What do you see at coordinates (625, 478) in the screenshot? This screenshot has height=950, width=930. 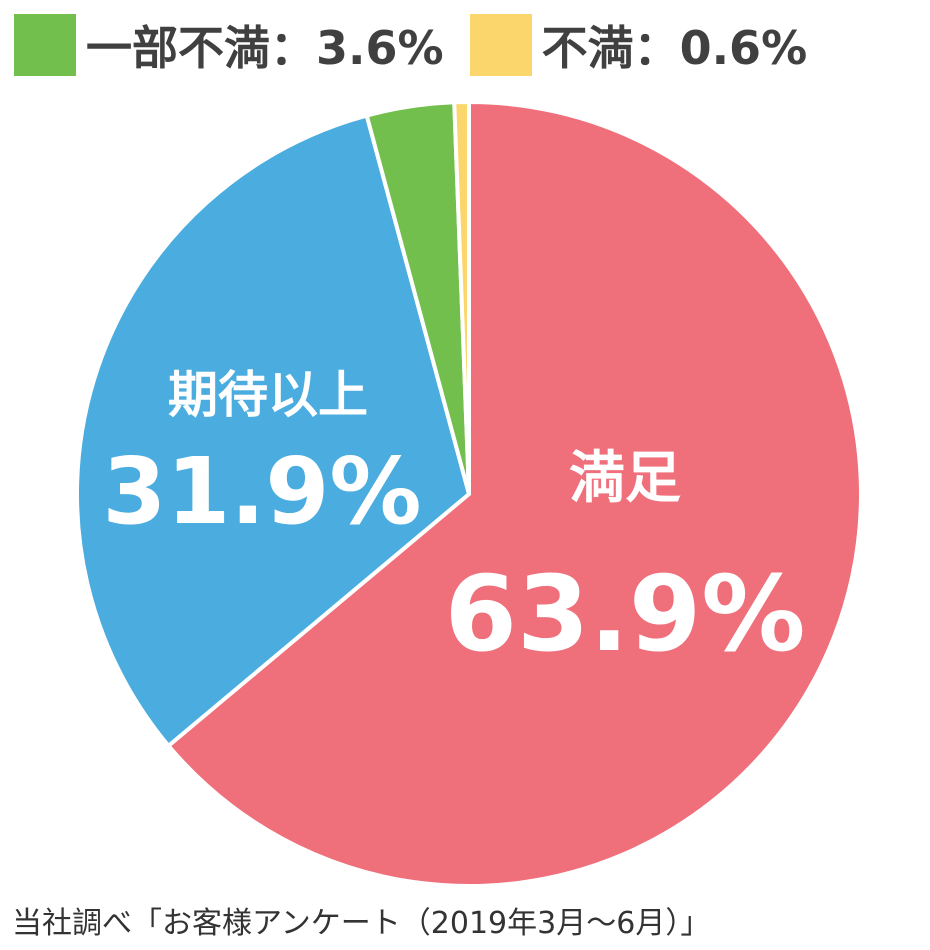 I see `slice-label-satisfied-name: 満足` at bounding box center [625, 478].